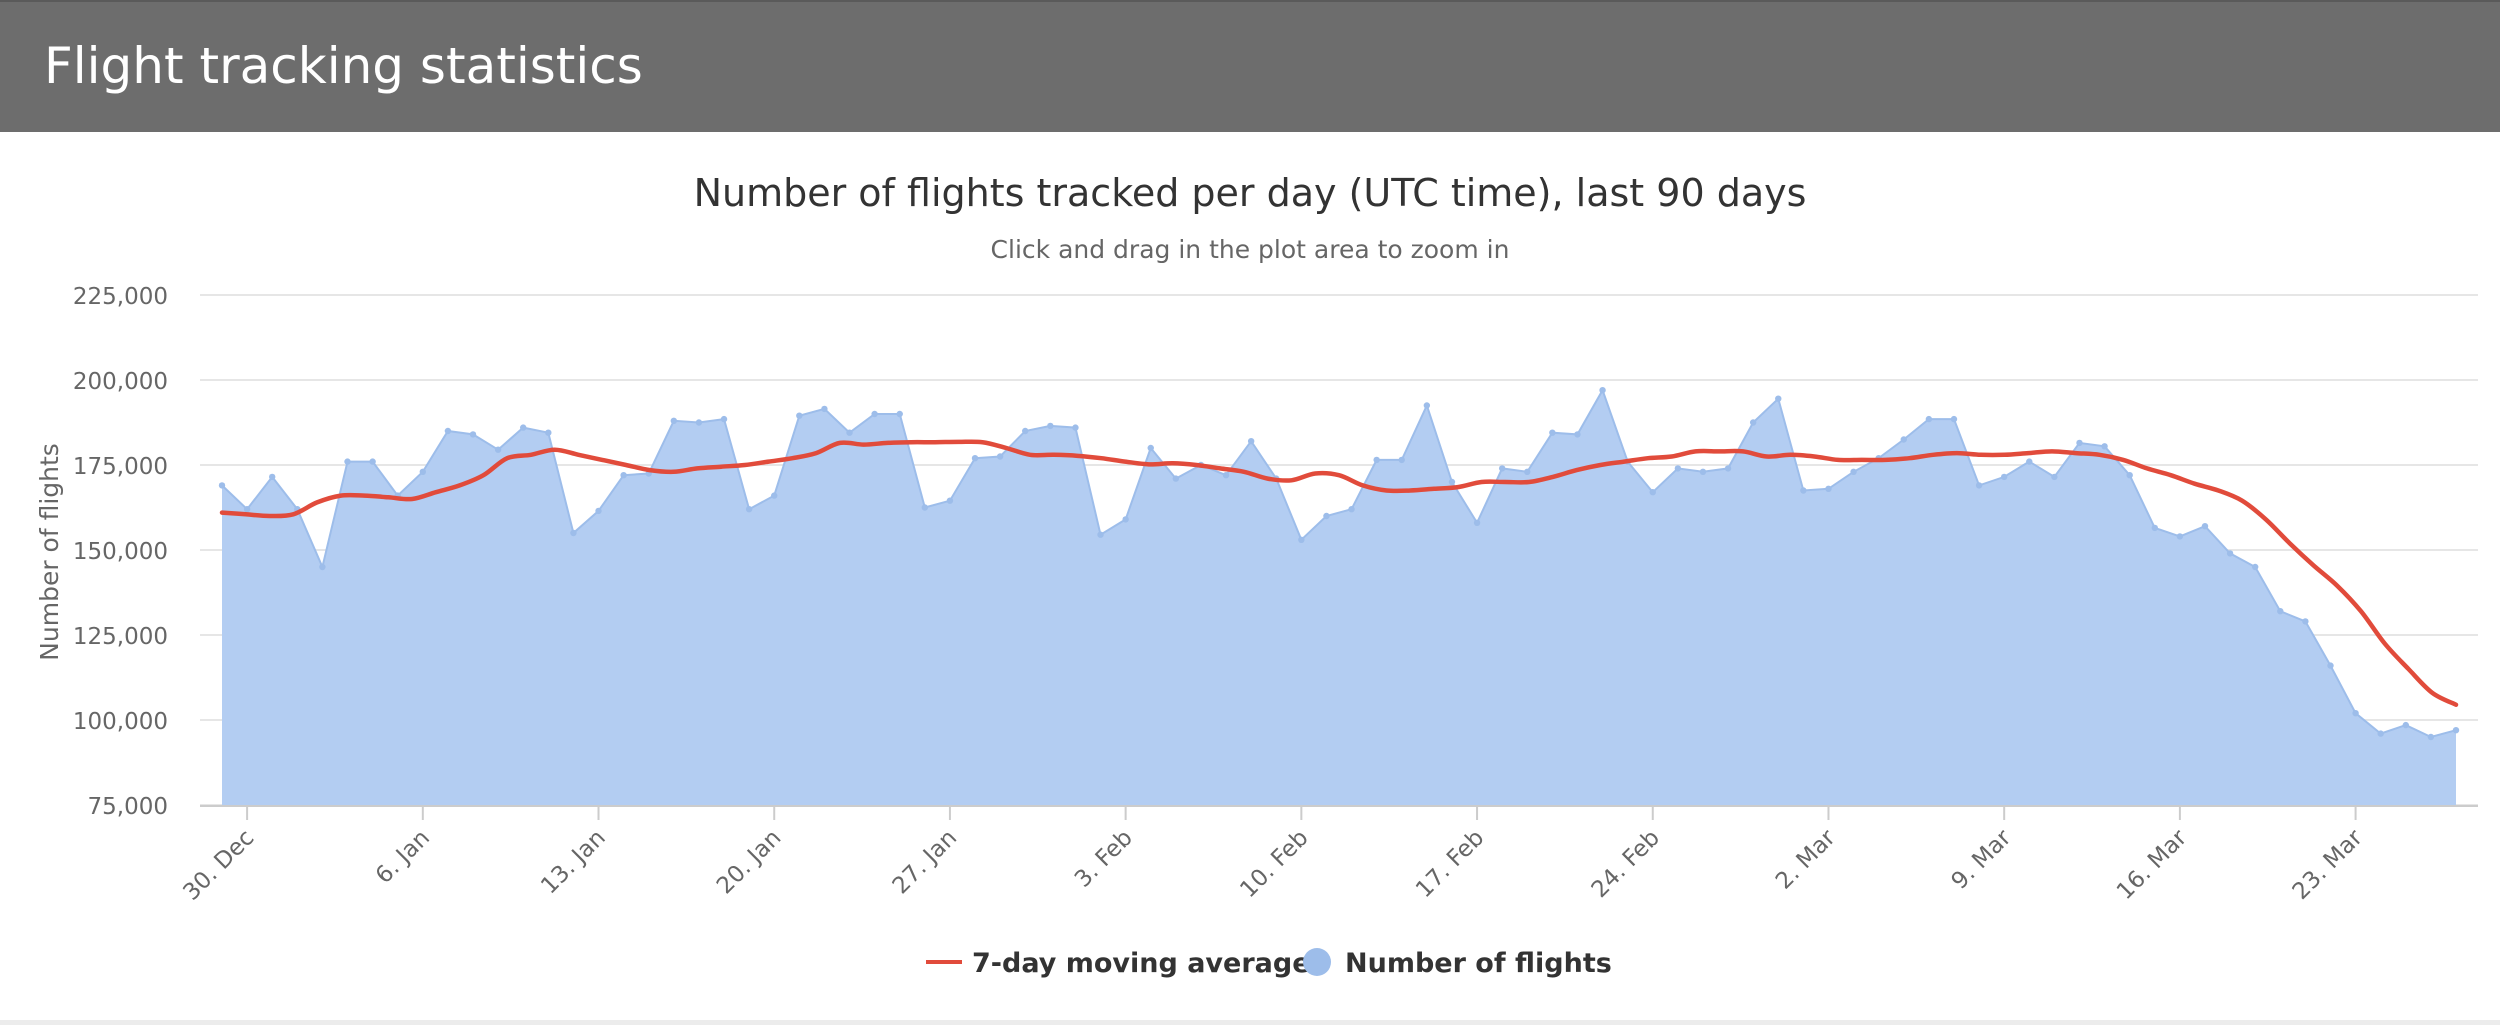 Image resolution: width=2500 pixels, height=1025 pixels. I want to click on legend: 7-day moving average Number of flights, so click(1269, 963).